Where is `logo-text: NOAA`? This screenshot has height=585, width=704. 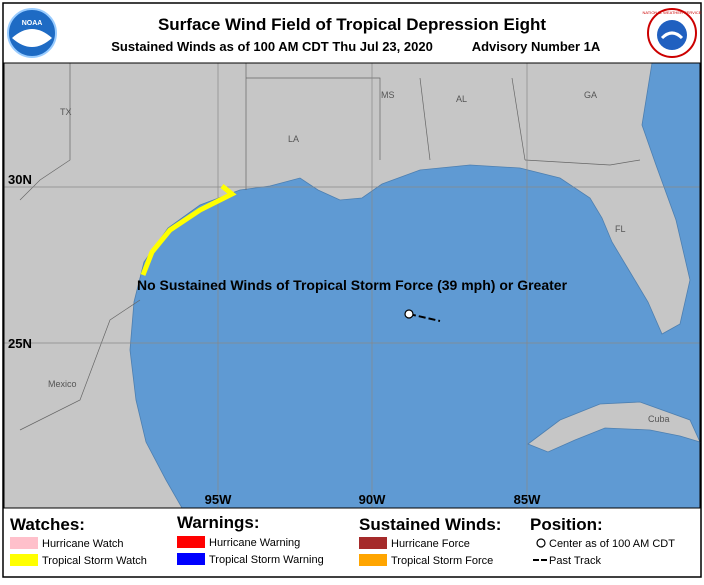 logo-text: NOAA is located at coordinates (32, 23).